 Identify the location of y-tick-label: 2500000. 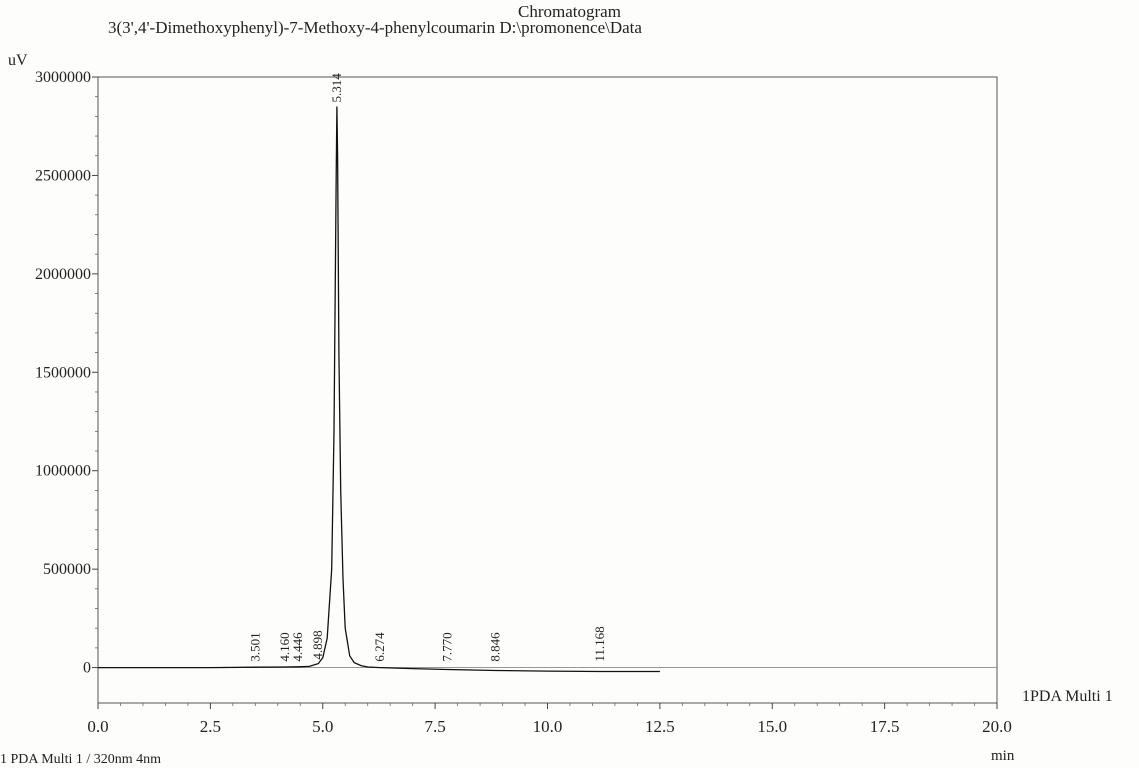
(63, 175).